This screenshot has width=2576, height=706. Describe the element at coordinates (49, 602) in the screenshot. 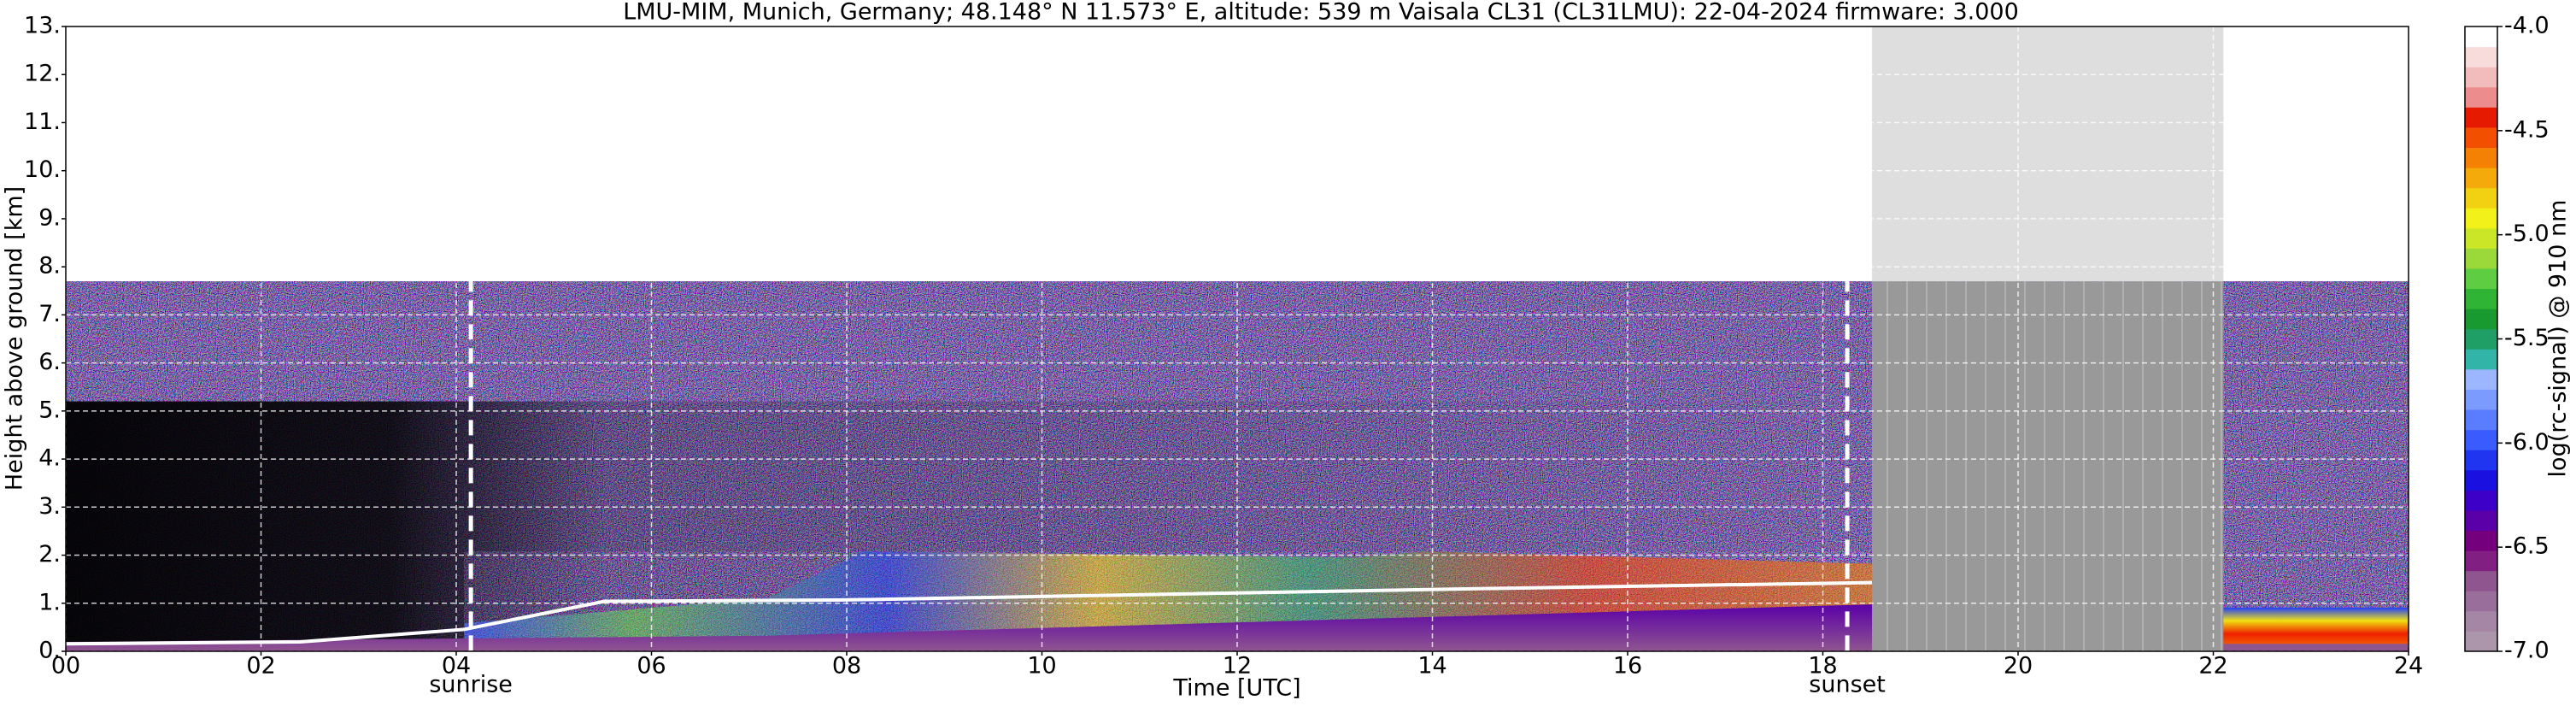

I see `y-tick-label: 1.` at that location.